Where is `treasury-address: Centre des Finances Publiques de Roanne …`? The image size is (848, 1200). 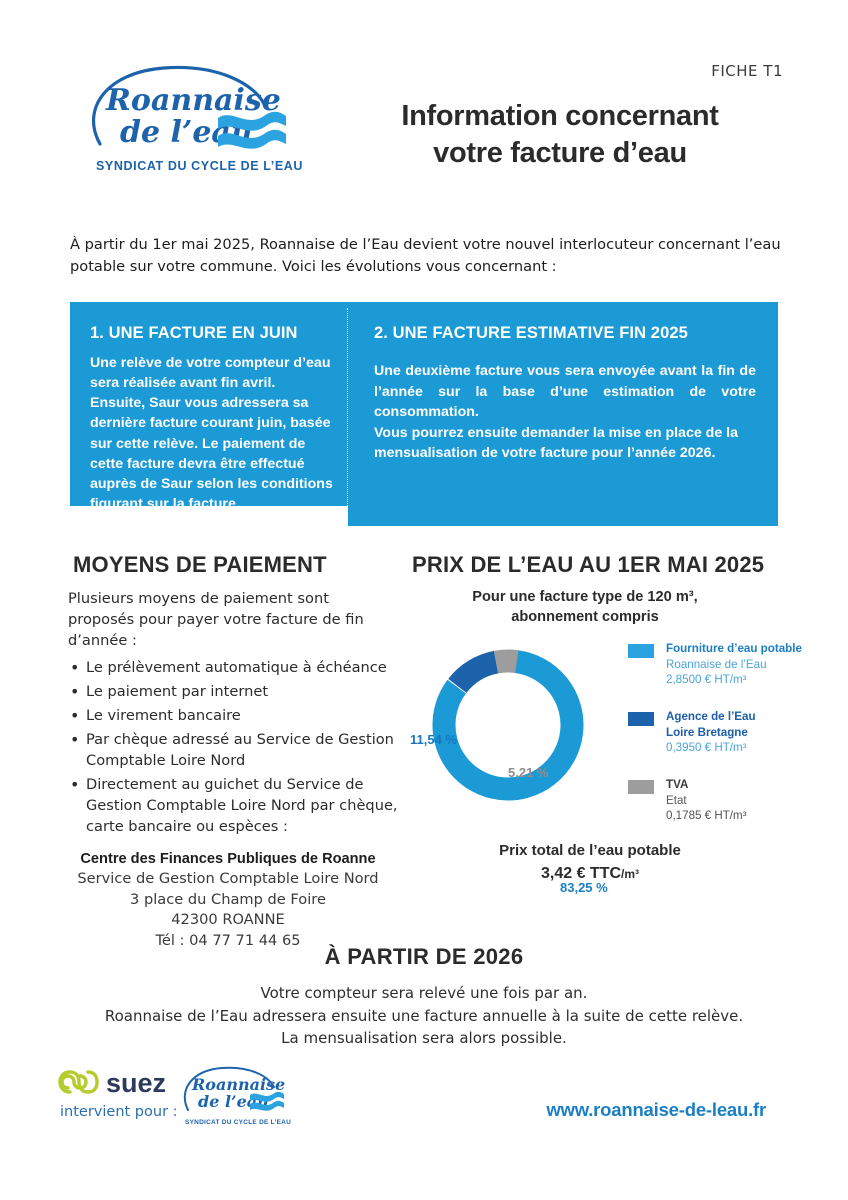 treasury-address: Centre des Finances Publiques de Roanne … is located at coordinates (228, 900).